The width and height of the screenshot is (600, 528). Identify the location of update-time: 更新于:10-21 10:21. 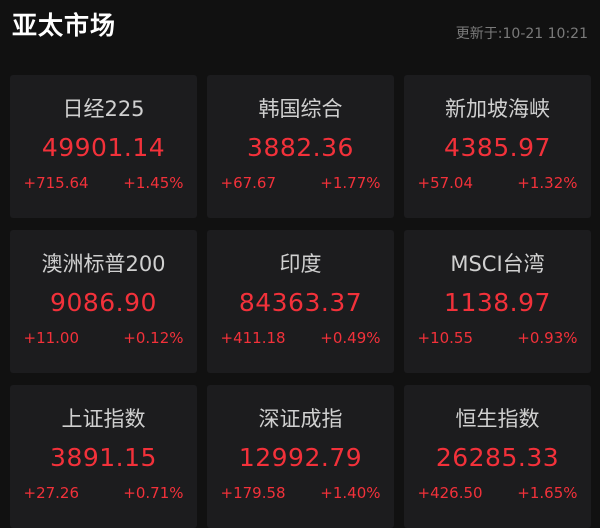
(521, 34).